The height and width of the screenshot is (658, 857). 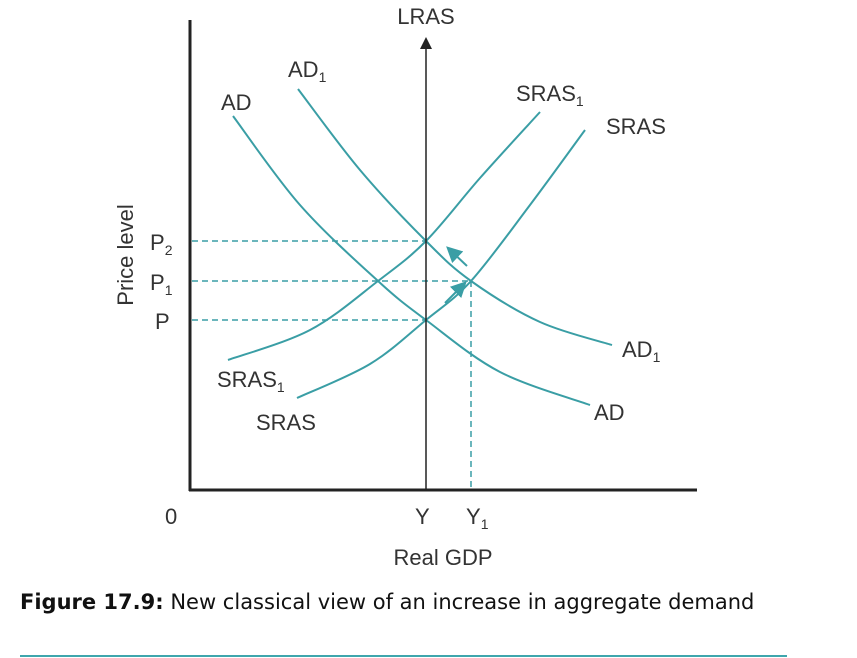 I want to click on y-axis-label: Price level, so click(x=125, y=254).